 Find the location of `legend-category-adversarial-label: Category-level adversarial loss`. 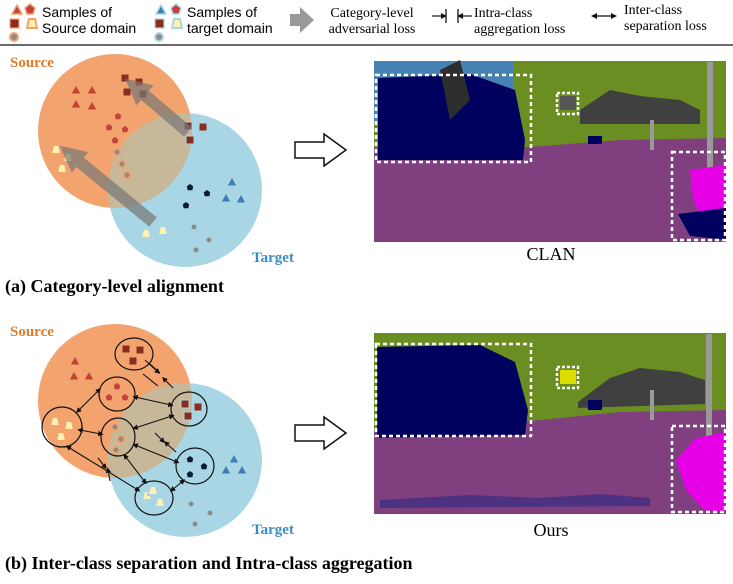

legend-category-adversarial-label: Category-level adversarial loss is located at coordinates (372, 21).